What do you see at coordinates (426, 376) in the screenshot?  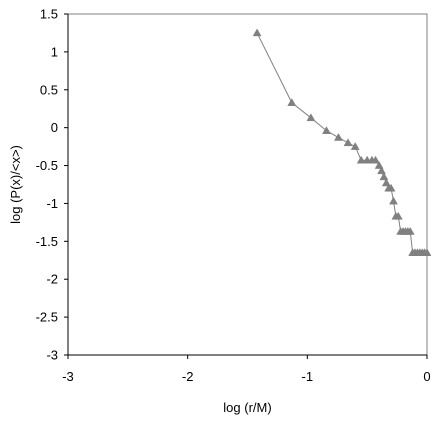 I see `x-tick-label: 0` at bounding box center [426, 376].